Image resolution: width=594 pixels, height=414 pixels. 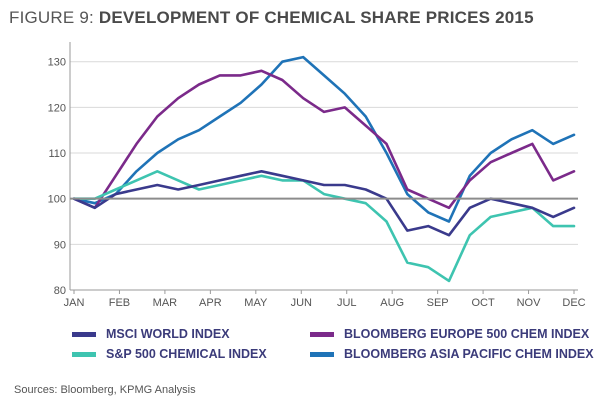 I want to click on x-tick-label-jan: JAN, so click(x=74, y=303).